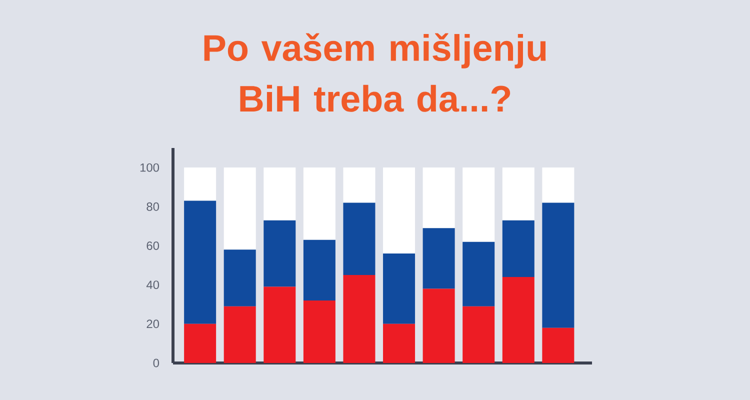 The height and width of the screenshot is (400, 750). What do you see at coordinates (153, 324) in the screenshot?
I see `y-tick-label: 20` at bounding box center [153, 324].